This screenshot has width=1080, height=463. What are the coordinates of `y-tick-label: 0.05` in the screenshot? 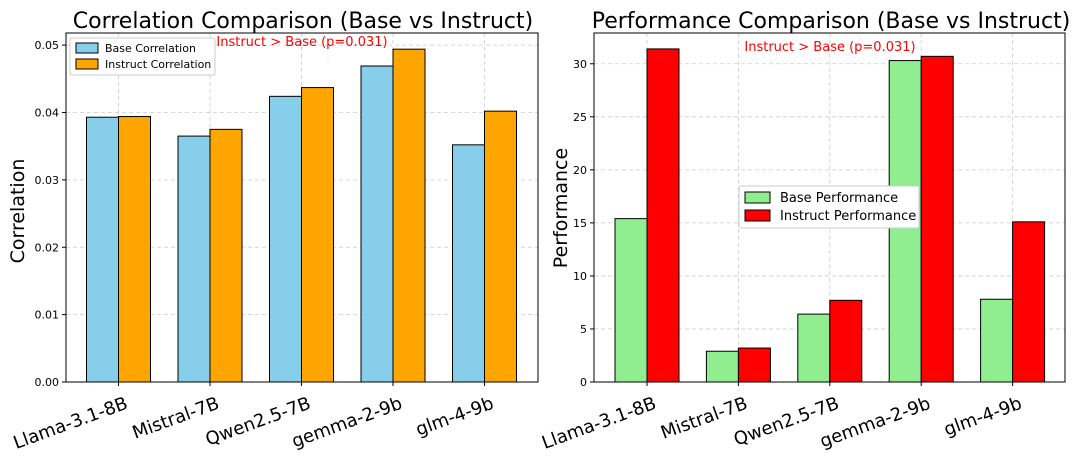 It's located at (47, 45).